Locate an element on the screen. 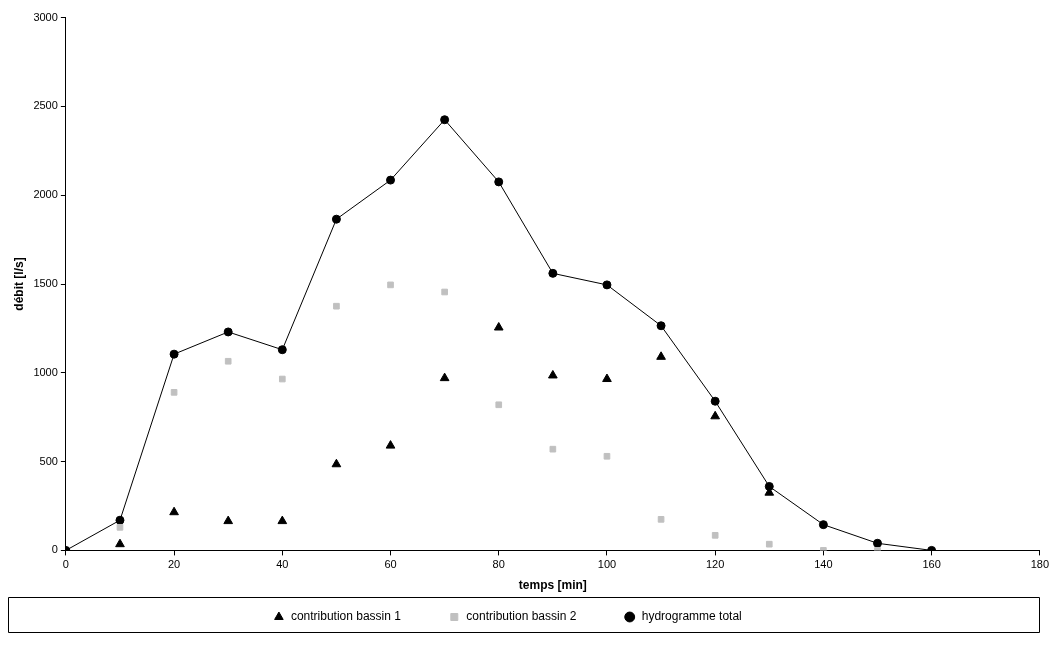 The width and height of the screenshot is (1060, 645). y-tick-label: 500 is located at coordinates (48, 460).